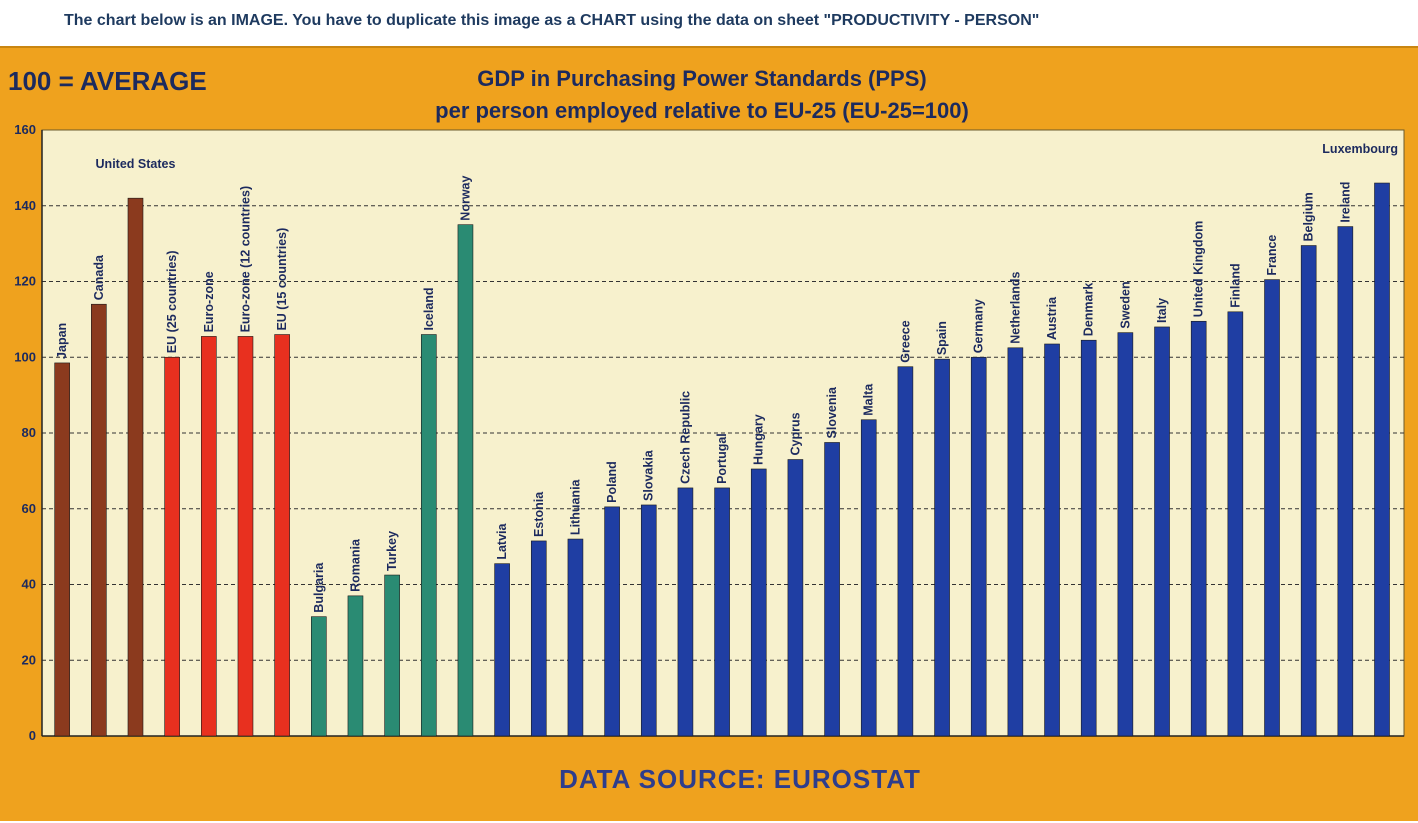  I want to click on bar-label: EU (15 countries), so click(282, 279).